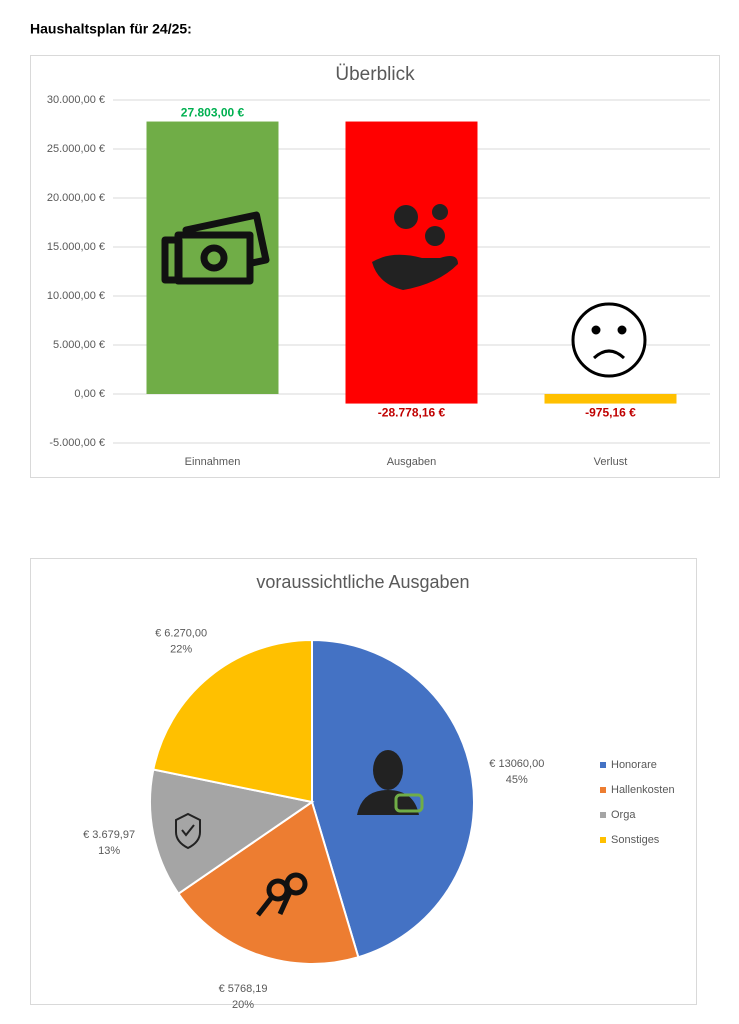 Image resolution: width=739 pixels, height=1024 pixels. I want to click on y-tick-label: 30.000,00 €, so click(76, 100).